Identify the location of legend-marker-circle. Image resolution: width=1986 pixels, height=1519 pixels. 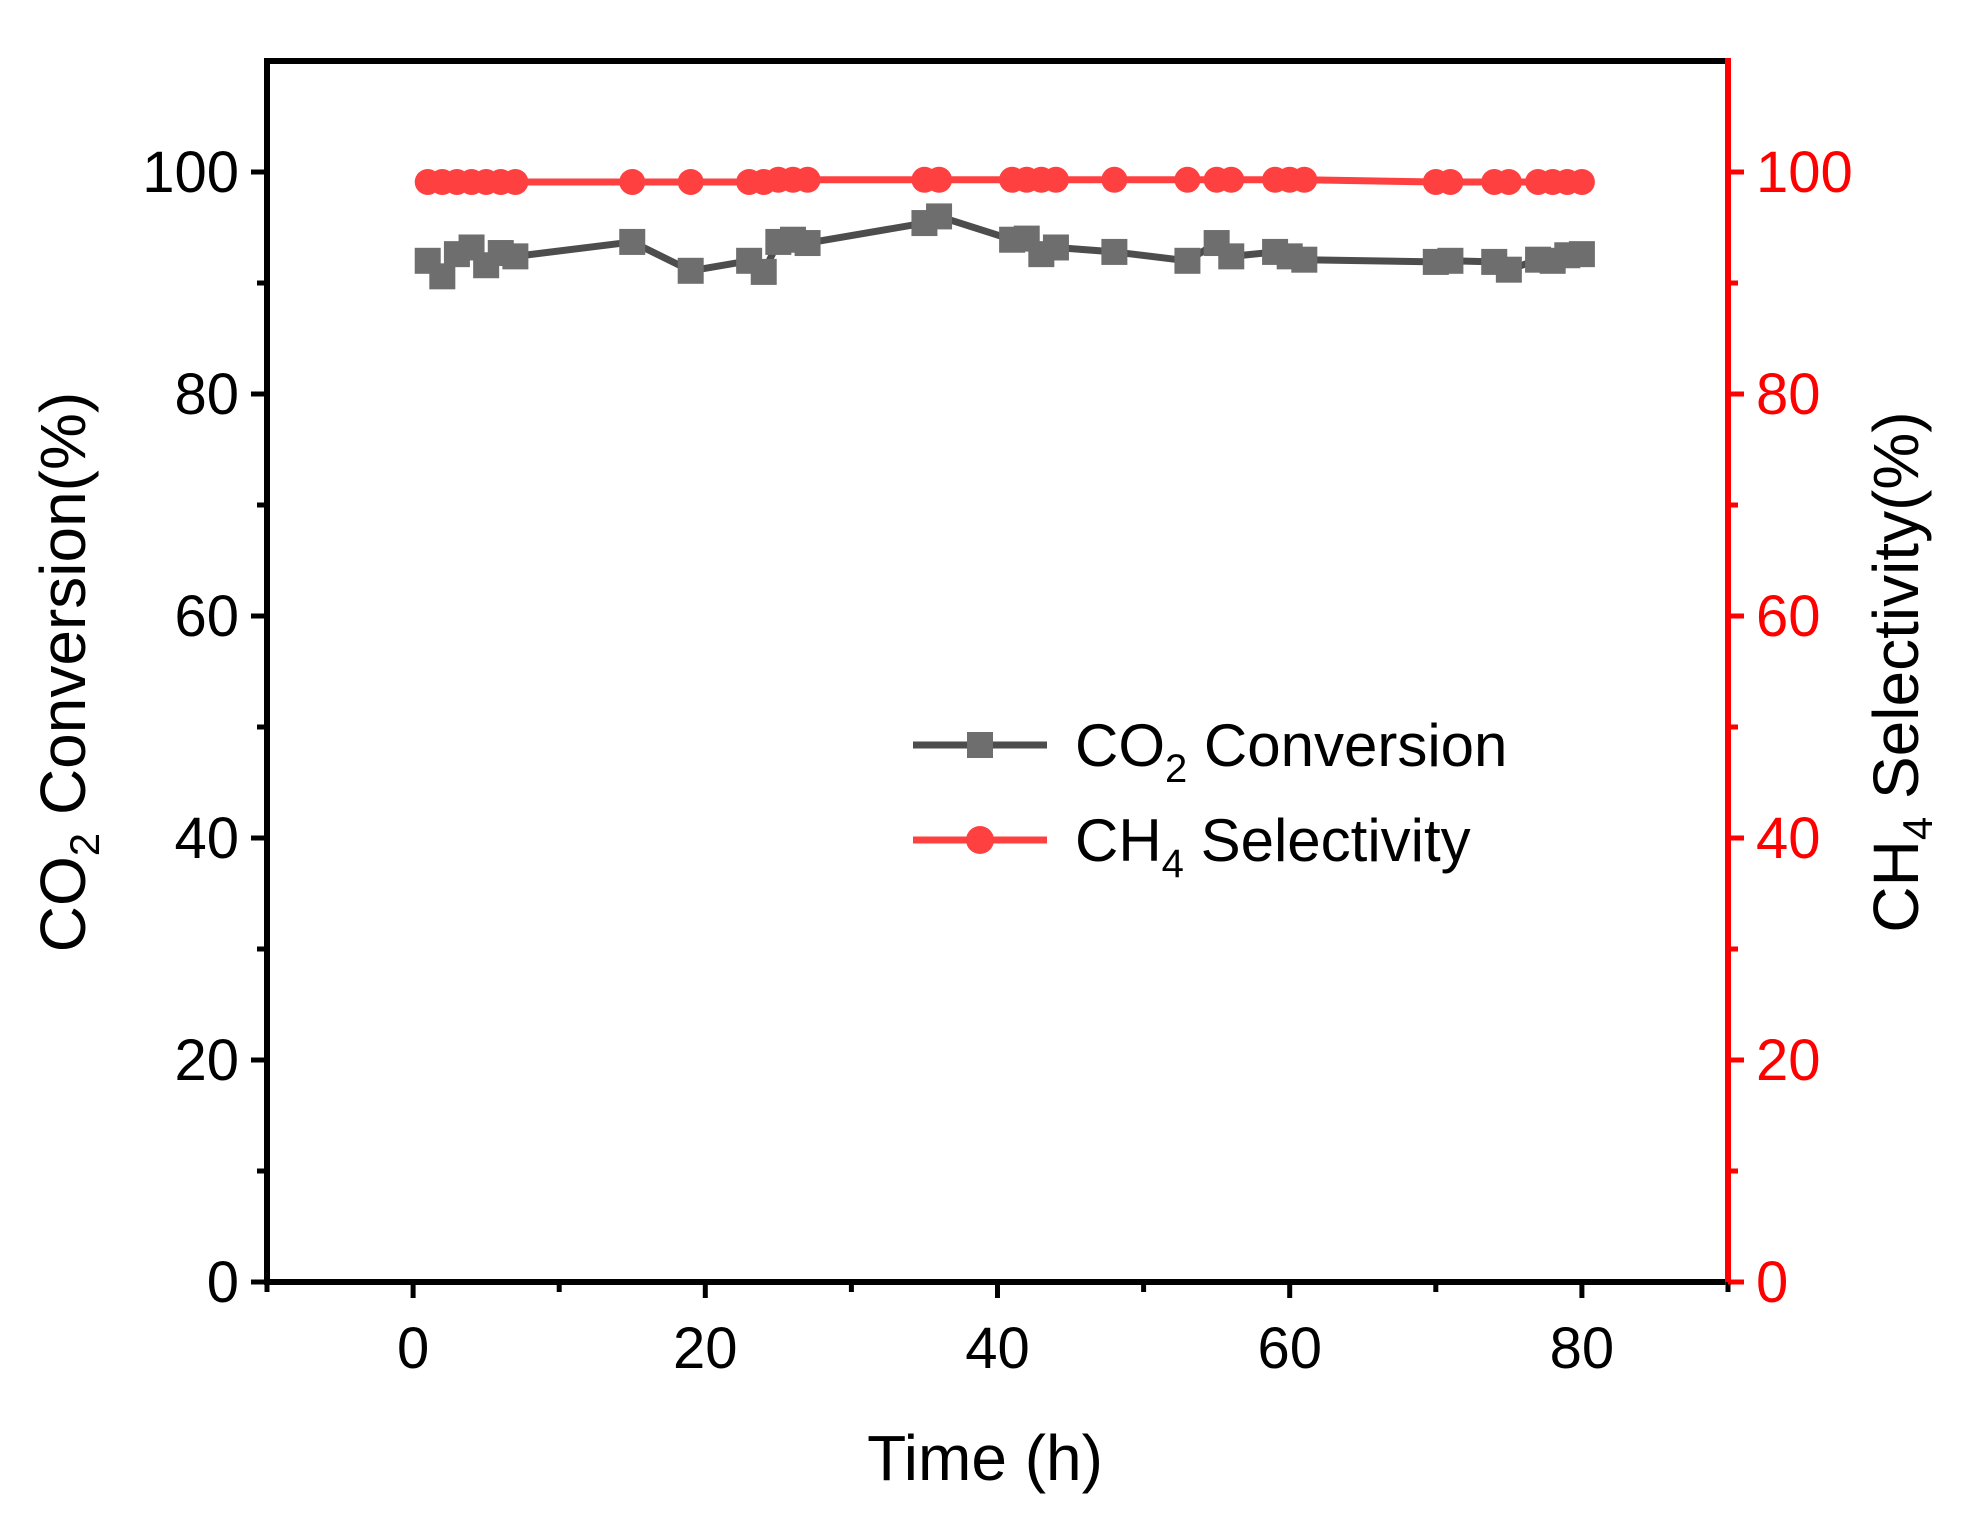
(980, 840).